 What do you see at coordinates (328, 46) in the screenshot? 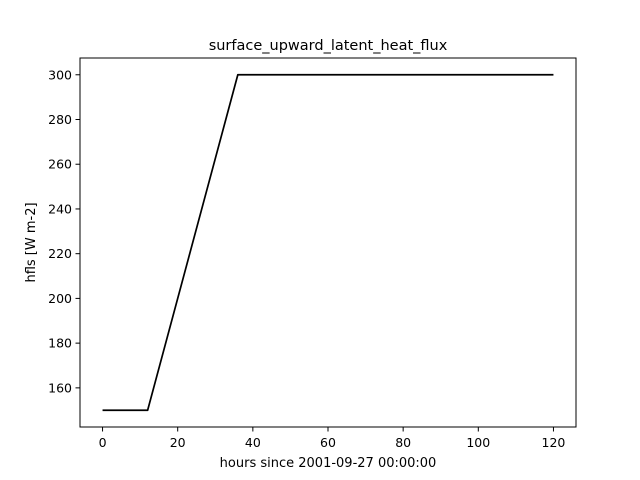
I see `chart-title: surface_upward_latent_heat_flux` at bounding box center [328, 46].